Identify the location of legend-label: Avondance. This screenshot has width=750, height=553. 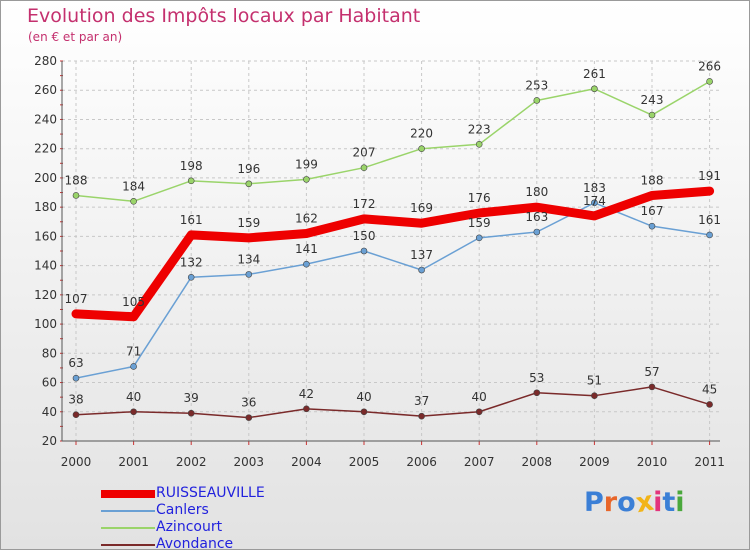
(195, 544).